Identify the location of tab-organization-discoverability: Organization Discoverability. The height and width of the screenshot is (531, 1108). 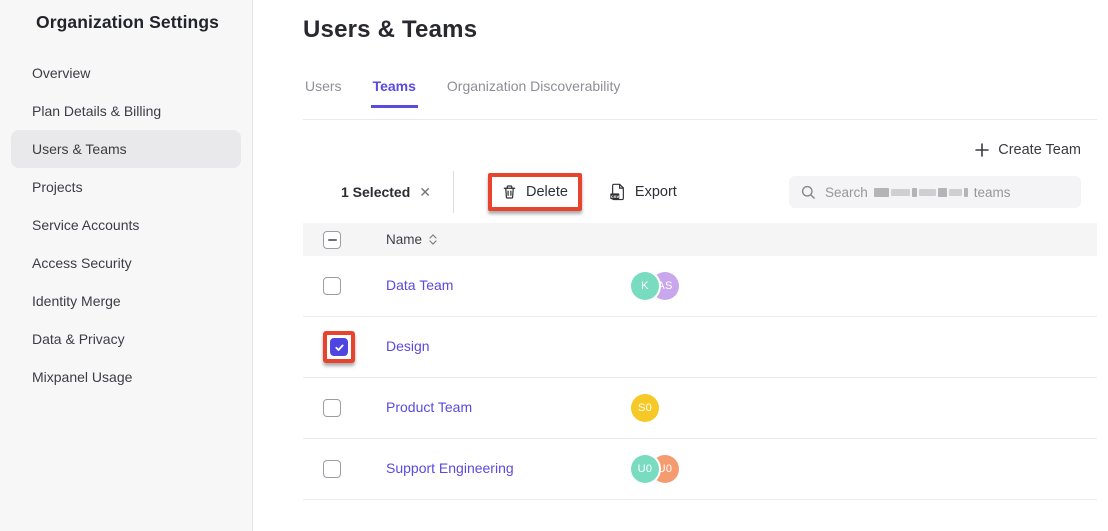
(533, 86).